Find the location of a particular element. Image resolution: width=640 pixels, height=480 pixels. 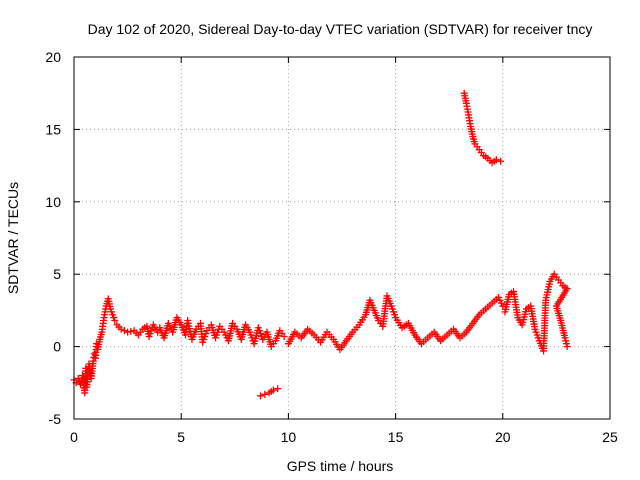

x-tick-label: 25 is located at coordinates (610, 437).